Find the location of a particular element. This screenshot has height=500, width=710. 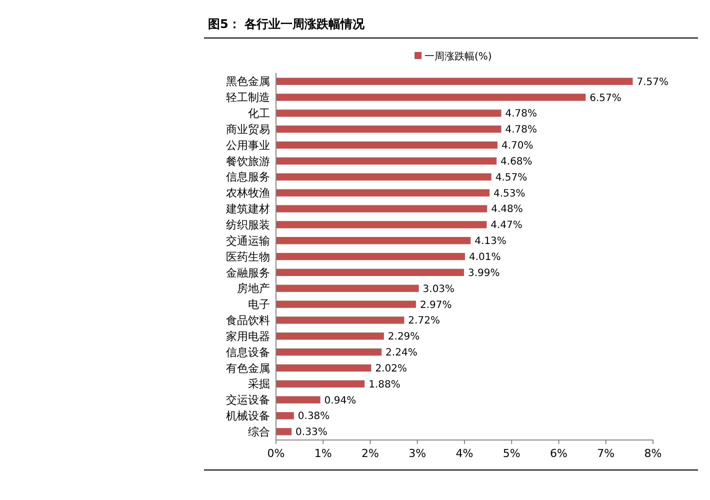

y-tick-label: 化工 is located at coordinates (259, 113).